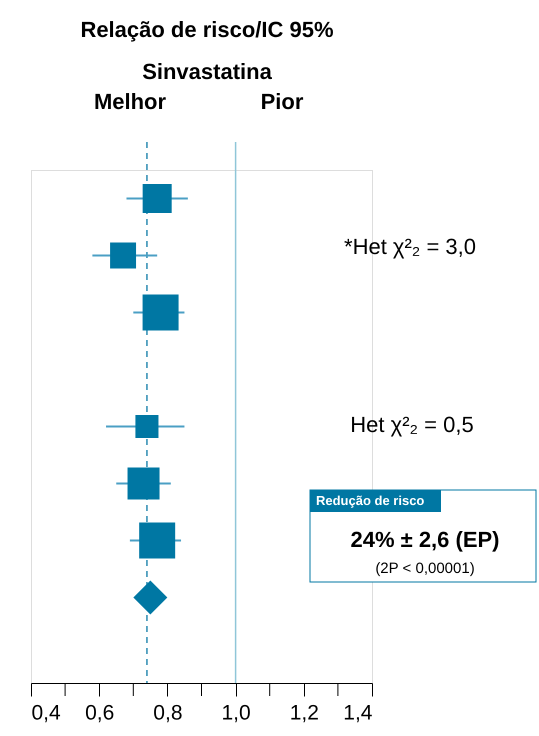  Describe the element at coordinates (167, 713) in the screenshot. I see `x-tick-label: 0,8` at that location.